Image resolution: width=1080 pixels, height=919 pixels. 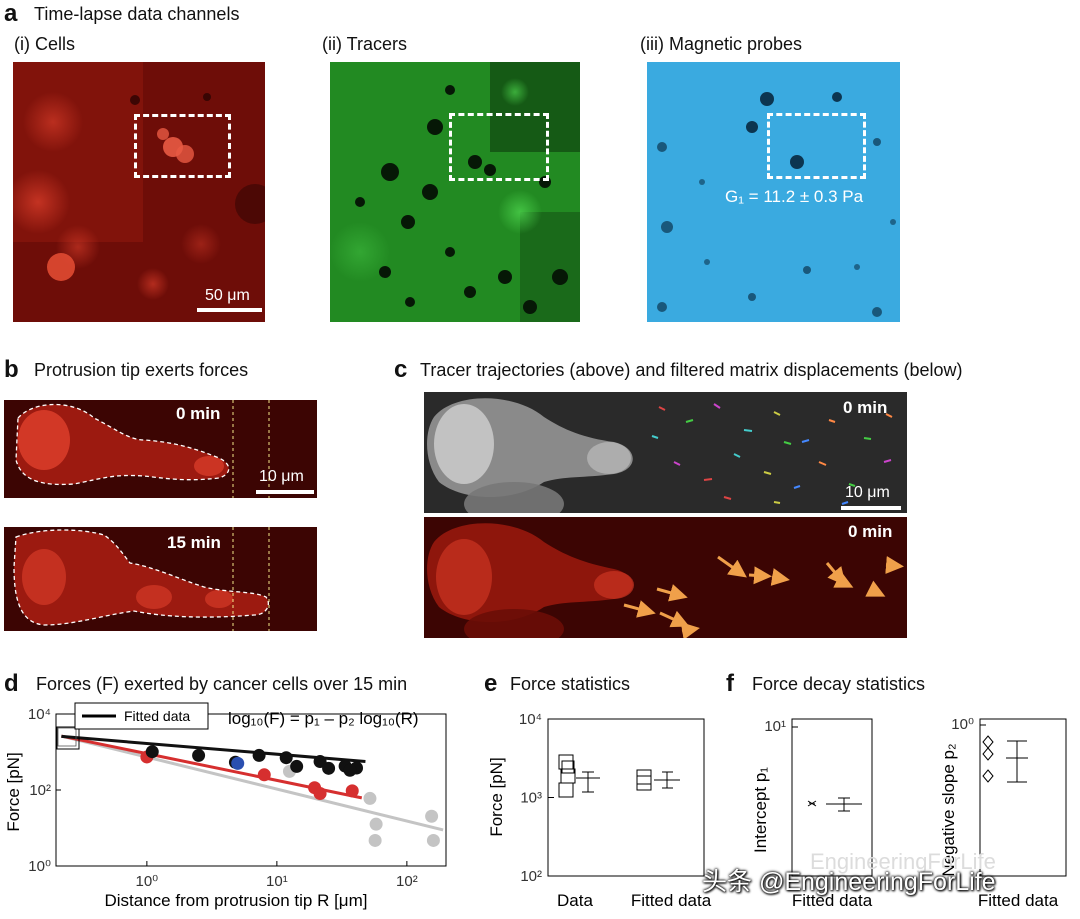 What do you see at coordinates (760, 810) in the screenshot?
I see `f-intercept-axis-label: Intercept p₁` at bounding box center [760, 810].